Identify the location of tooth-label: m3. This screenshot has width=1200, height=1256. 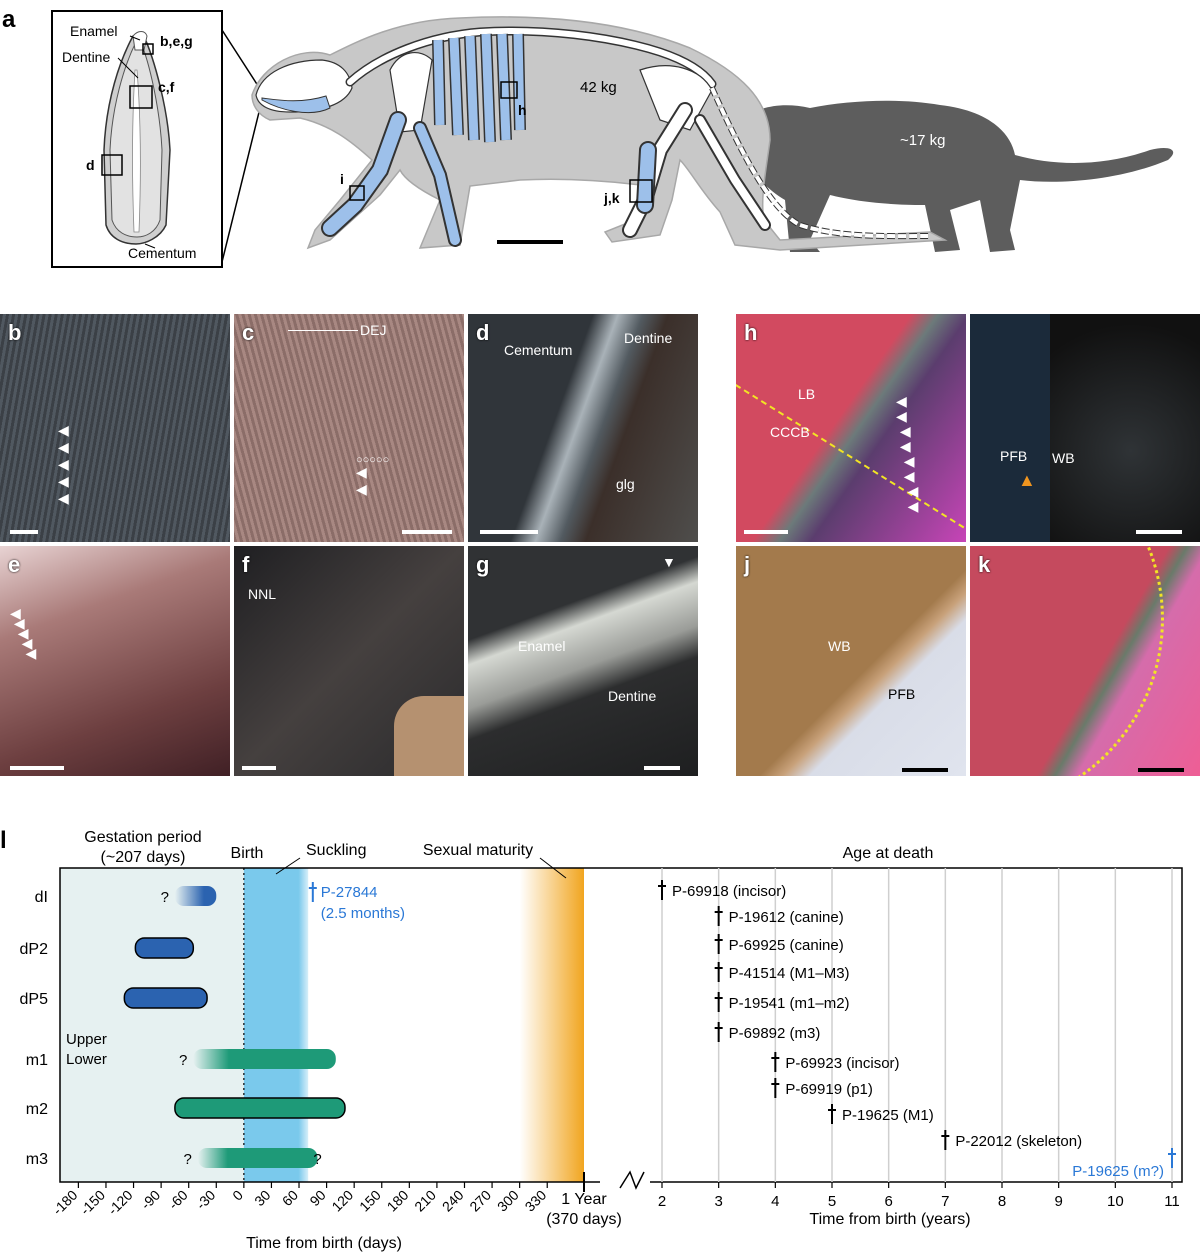
(37, 1159).